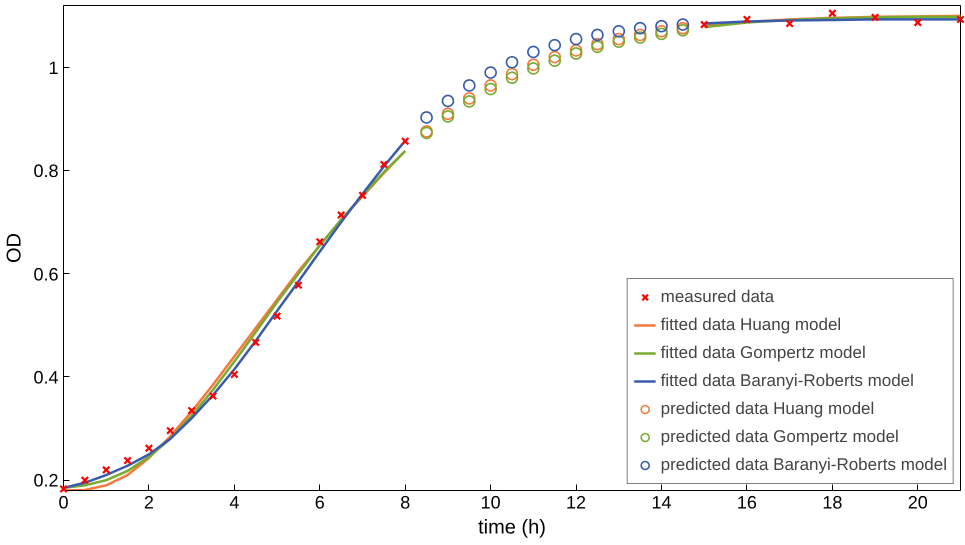 This screenshot has height=545, width=965. I want to click on x-tick-label: 4, so click(234, 502).